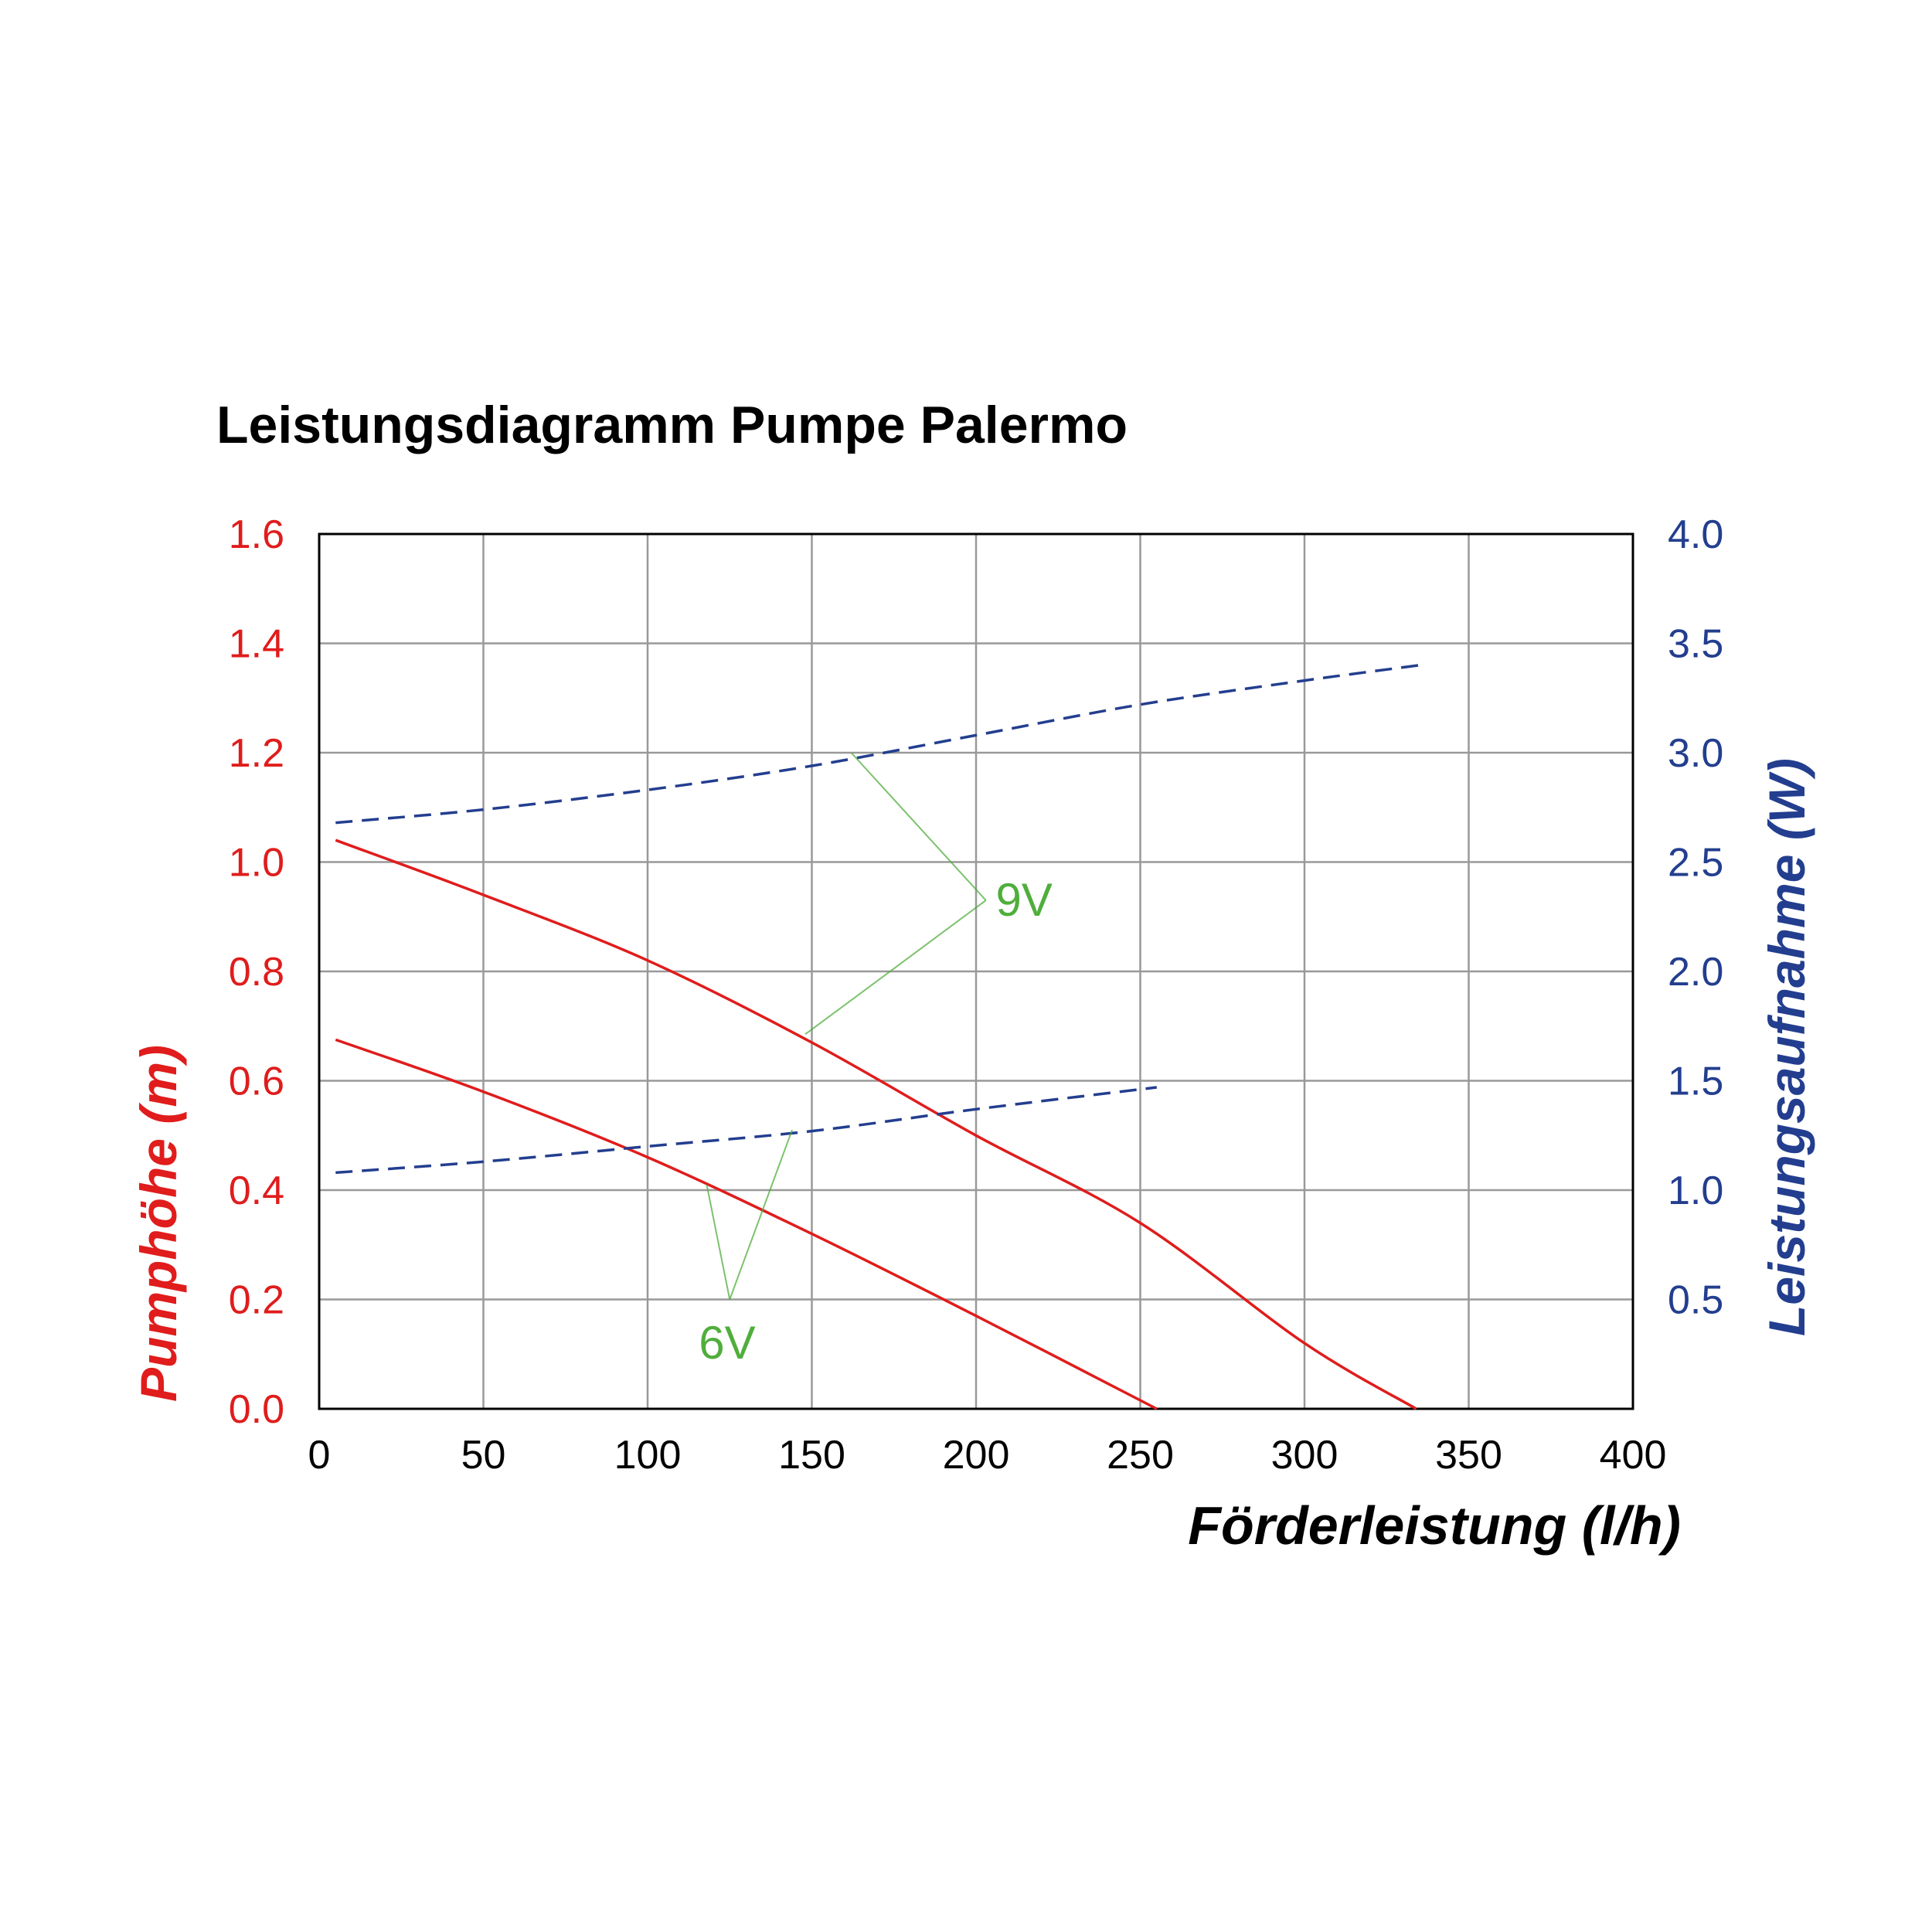 This screenshot has height=1932, width=1932. Describe the element at coordinates (1696, 1300) in the screenshot. I see `y-right-tick-label: 0.5` at that location.